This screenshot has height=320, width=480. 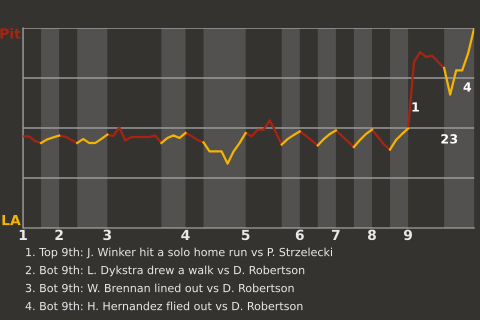 What do you see at coordinates (454, 139) in the screenshot?
I see `annotation: 3` at bounding box center [454, 139].